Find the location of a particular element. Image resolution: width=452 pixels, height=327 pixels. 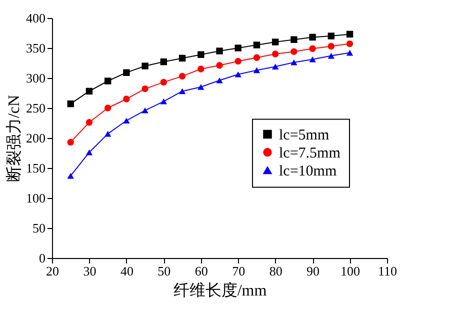

x-tick-label: 50 is located at coordinates (164, 271).